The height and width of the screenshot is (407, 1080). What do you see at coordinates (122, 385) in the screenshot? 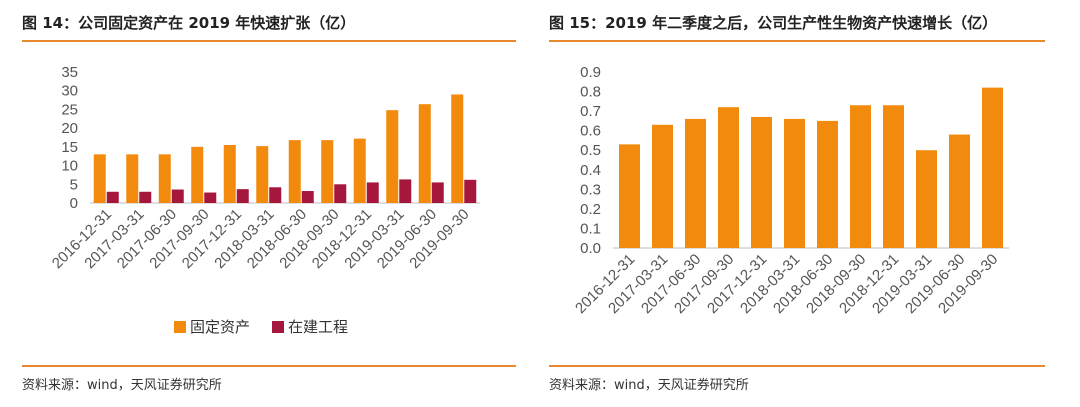
I see `left-source-note: 资料来源：wind，天风证券研究所` at bounding box center [122, 385].